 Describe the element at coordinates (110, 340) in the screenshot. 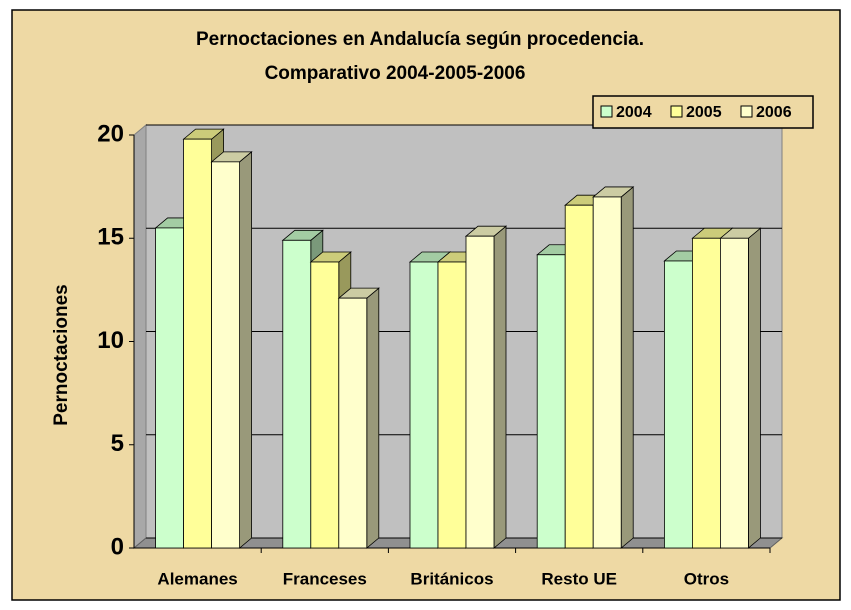

I see `y-tick-label: 10` at that location.